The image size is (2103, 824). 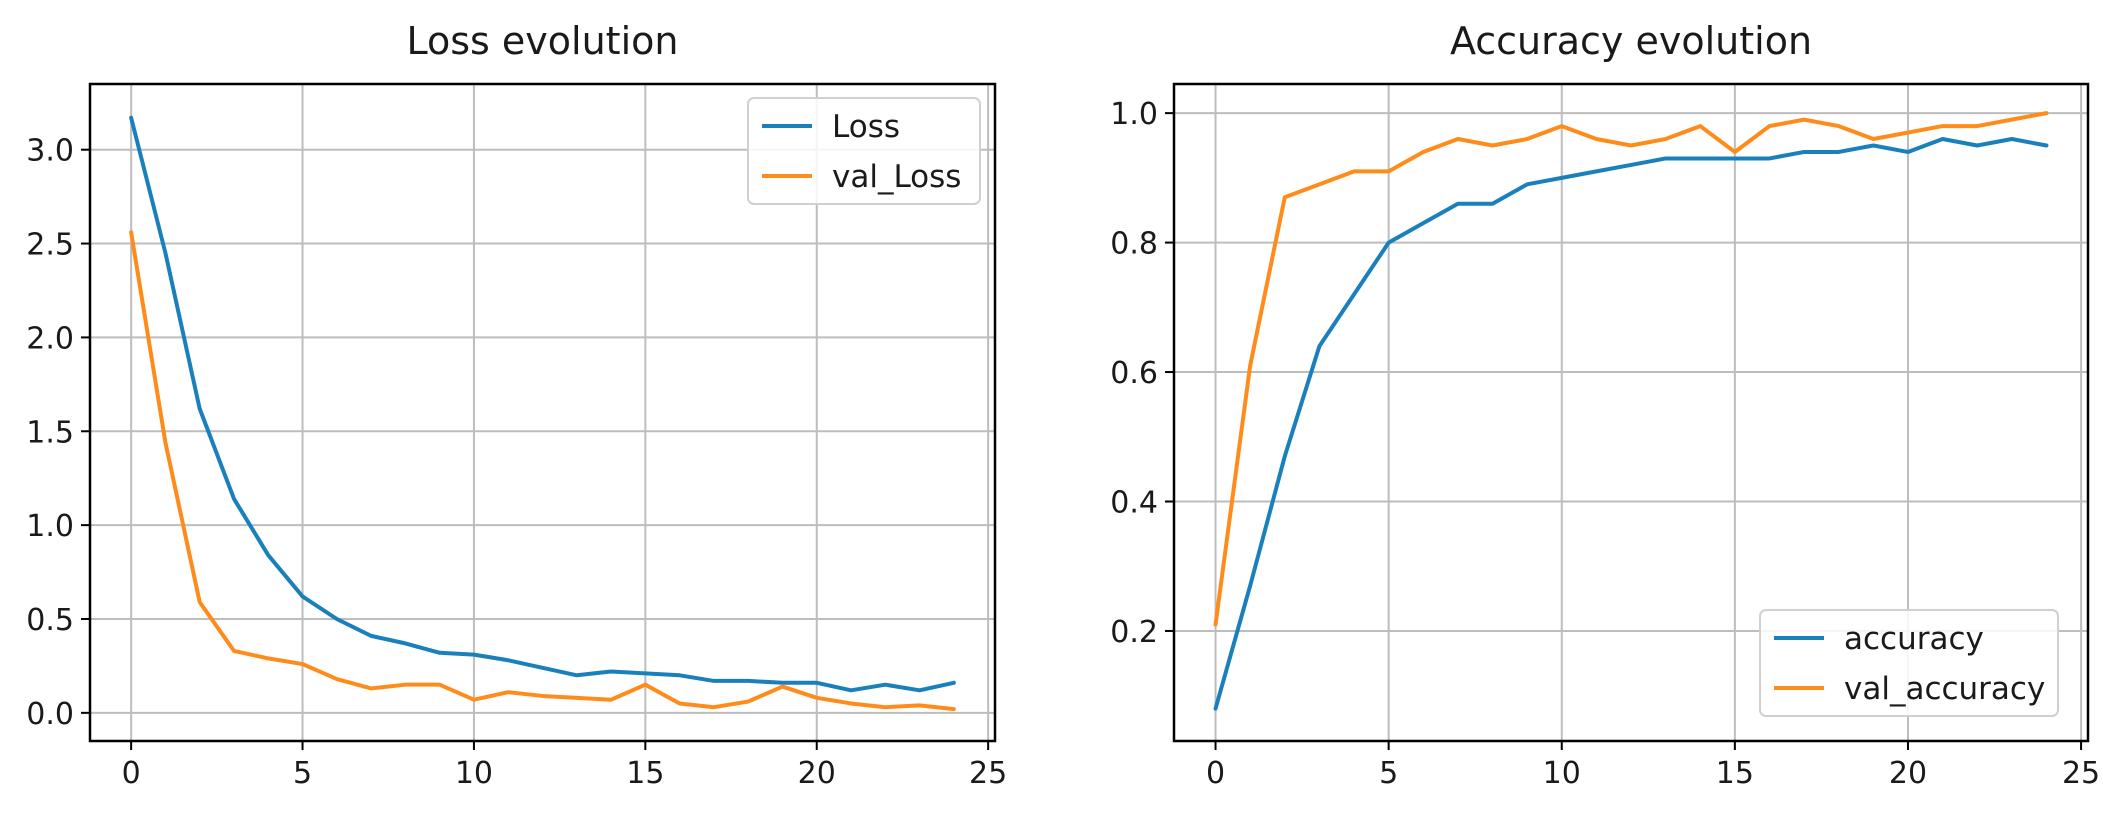 I want to click on legend-label: val_Loss, so click(x=896, y=177).